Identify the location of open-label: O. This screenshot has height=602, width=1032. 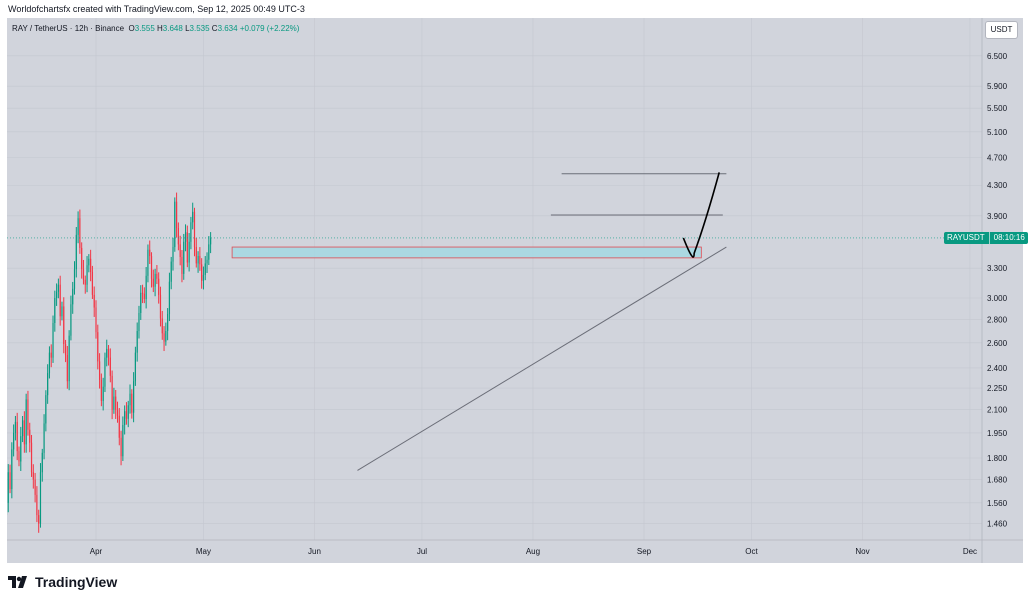
(131, 28).